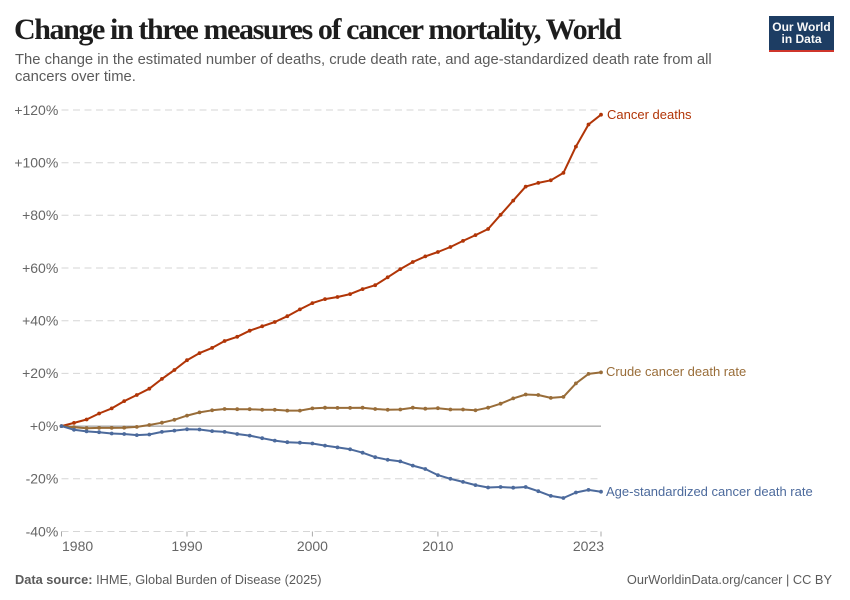  Describe the element at coordinates (42, 531) in the screenshot. I see `svg-text: -40%` at that location.